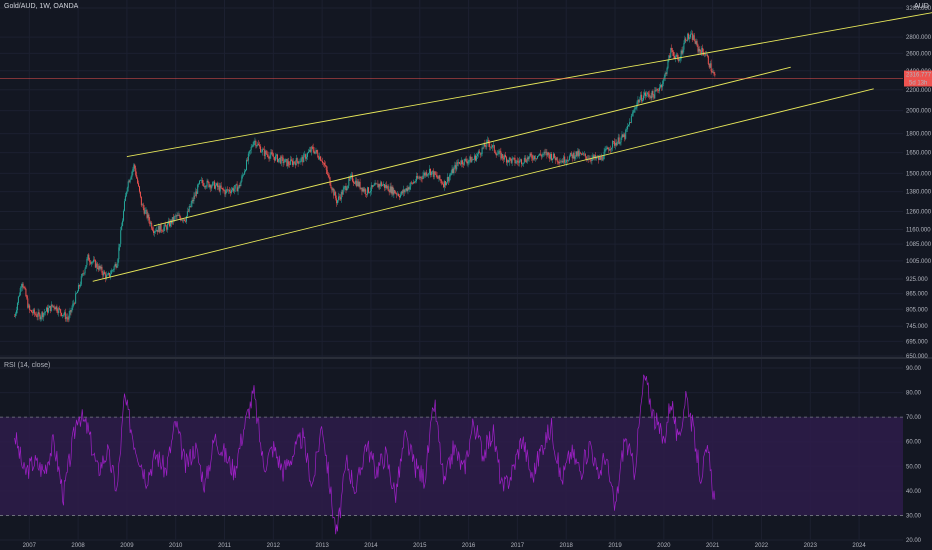 This screenshot has height=550, width=932. I want to click on time-tick-label: 2018, so click(567, 546).